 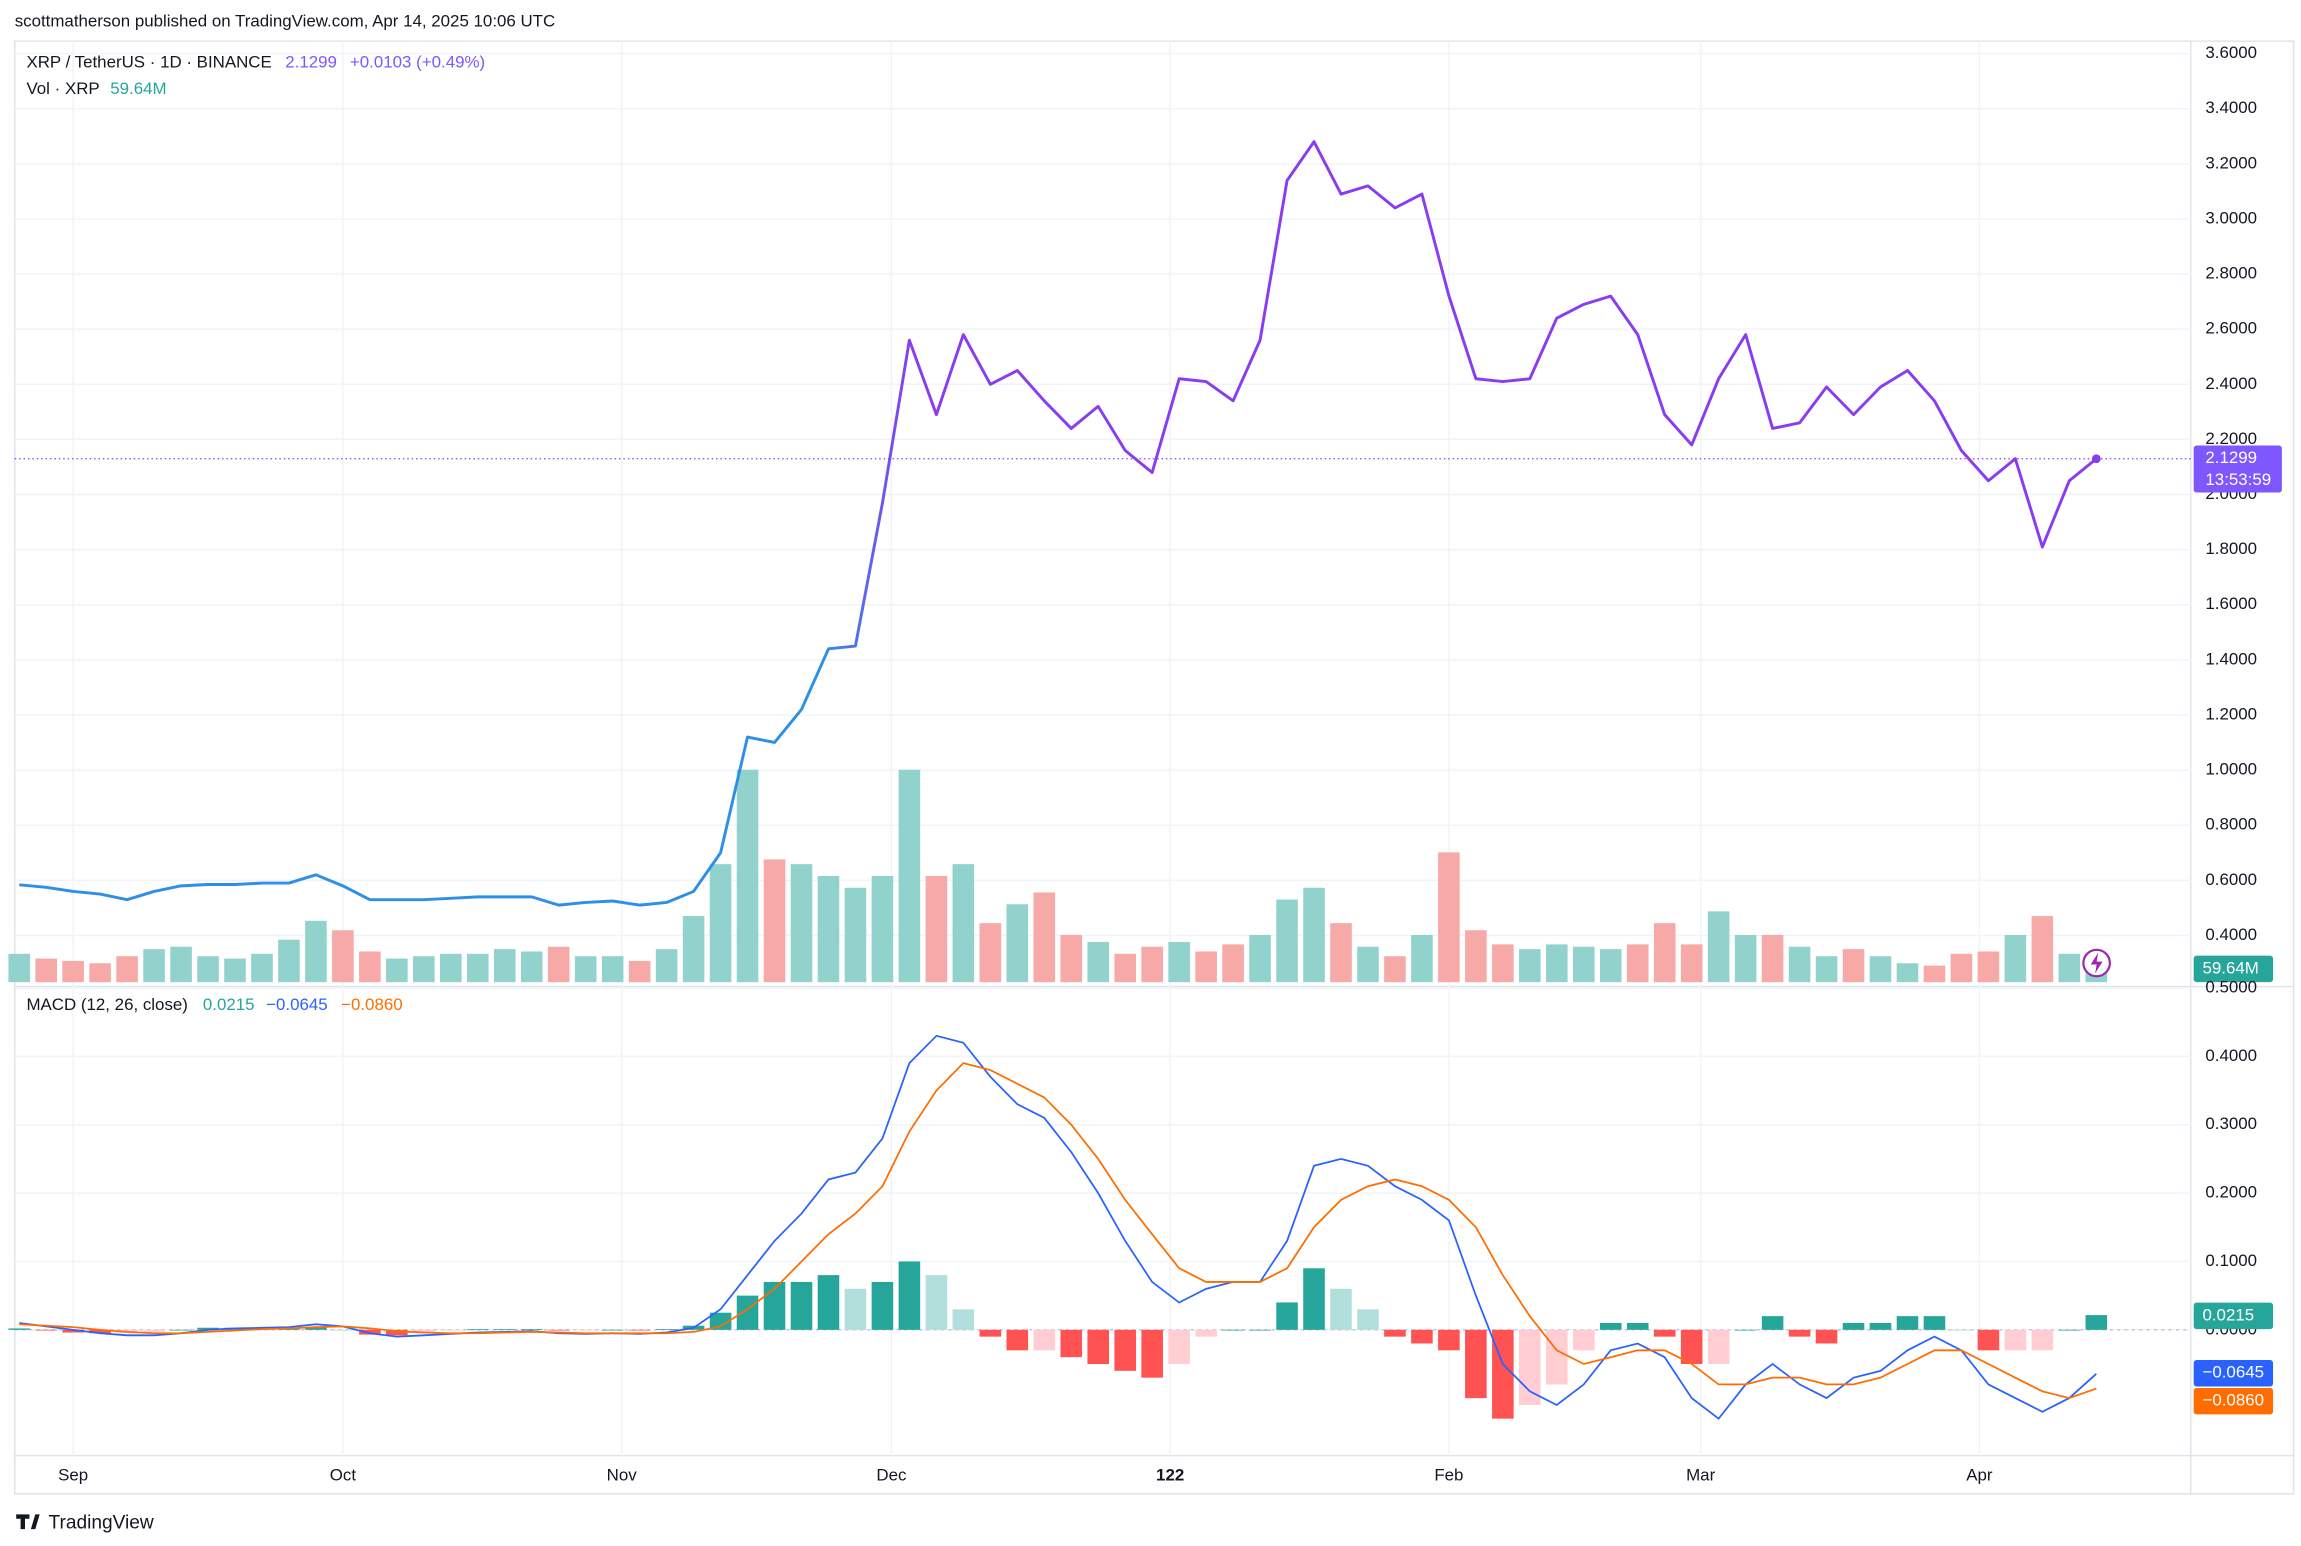 I want to click on countdown-label: 13:53:59, so click(x=2238, y=479).